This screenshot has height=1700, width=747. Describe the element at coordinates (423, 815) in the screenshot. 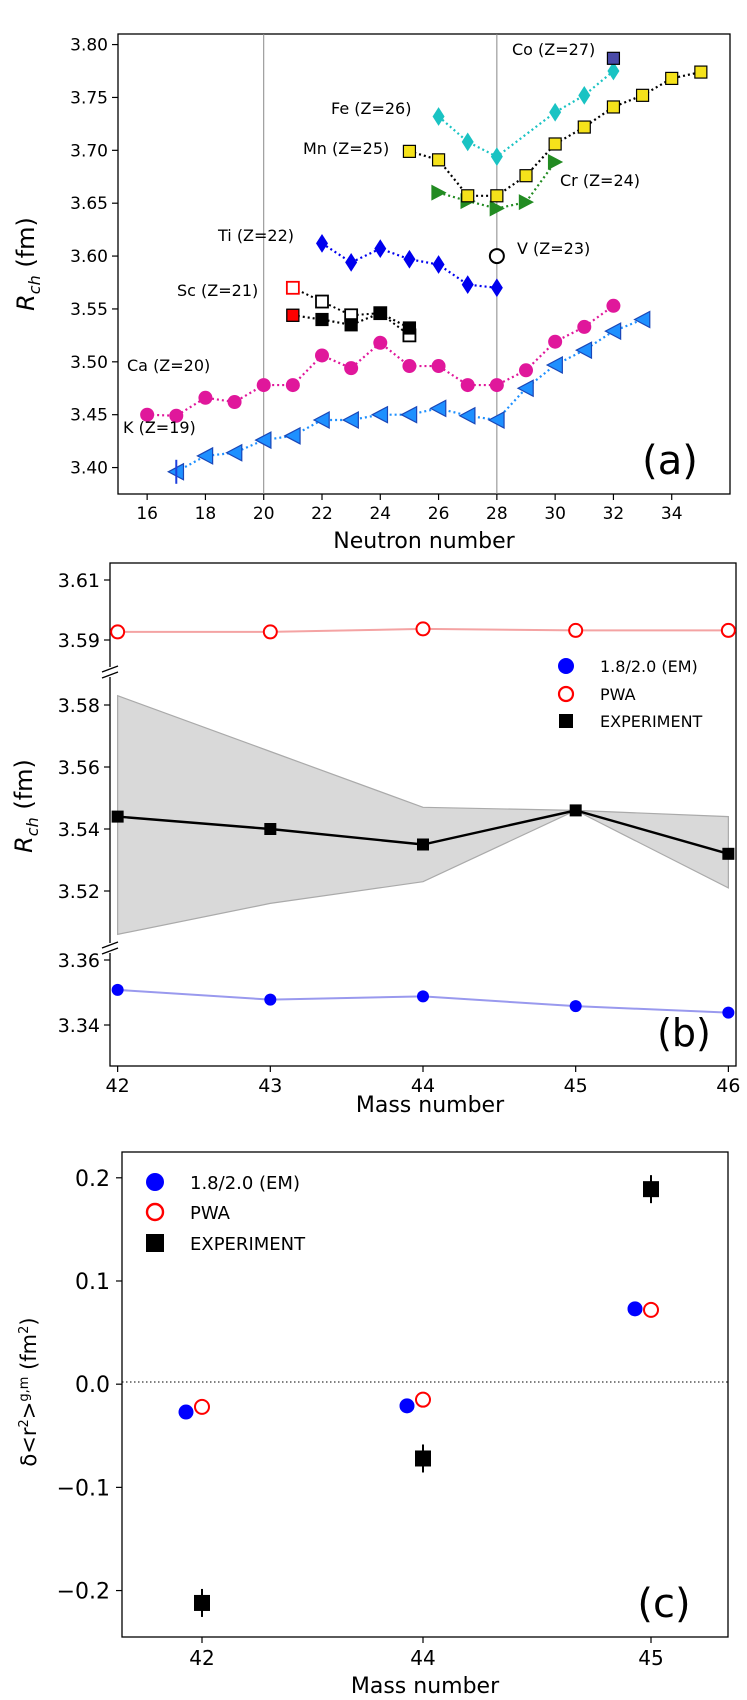

I see `experiment-uncertainty-band` at that location.